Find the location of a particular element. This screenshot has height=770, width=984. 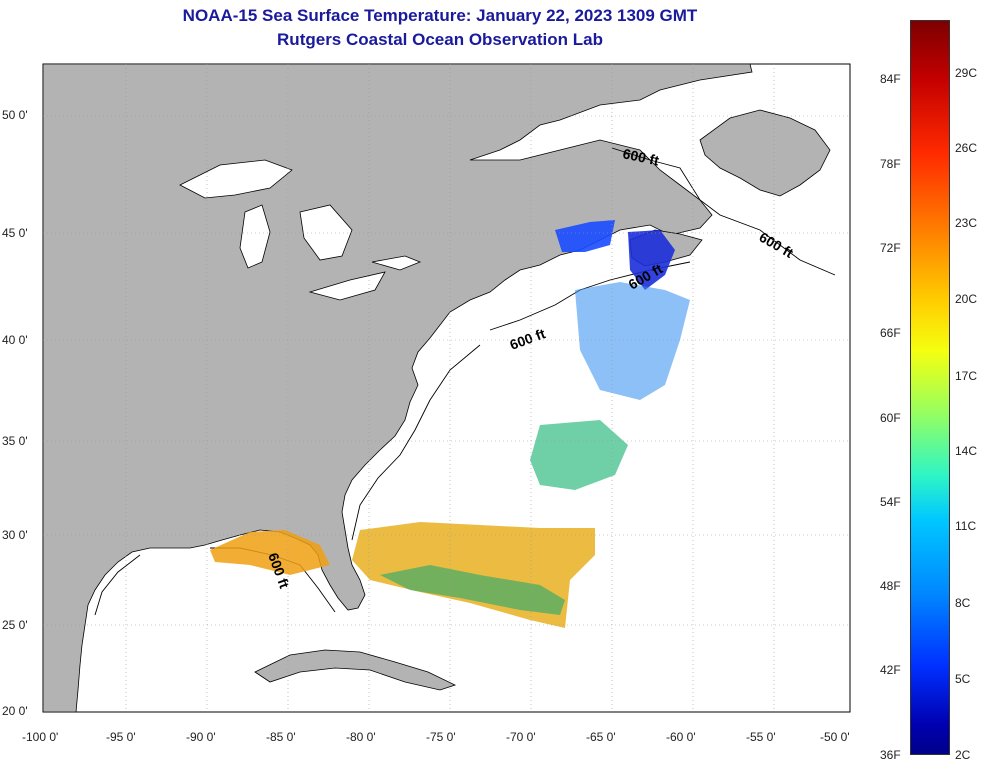

colorbar-f-54: 54F is located at coordinates (890, 502).